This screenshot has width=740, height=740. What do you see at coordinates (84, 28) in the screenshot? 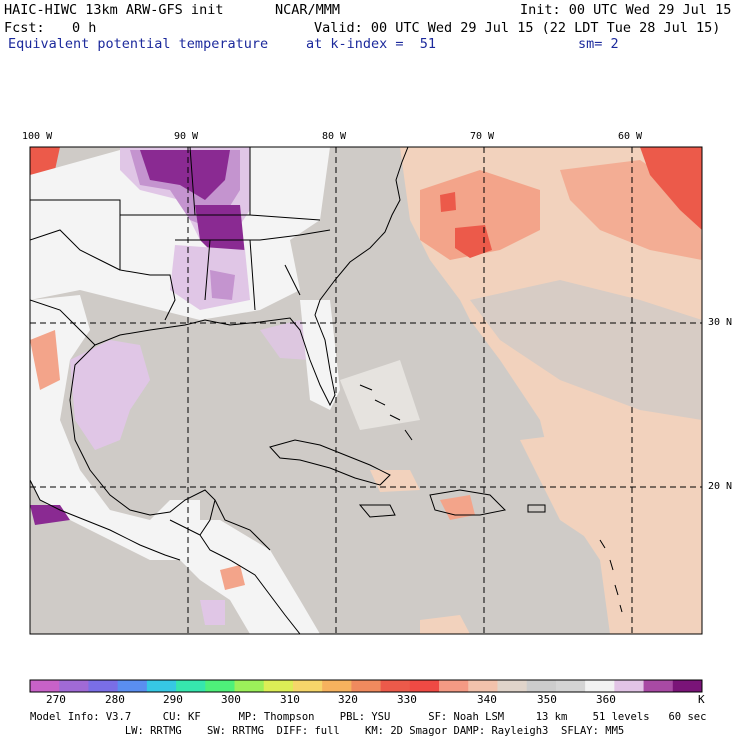
I see `forecast-hour: 0 h` at bounding box center [84, 28].